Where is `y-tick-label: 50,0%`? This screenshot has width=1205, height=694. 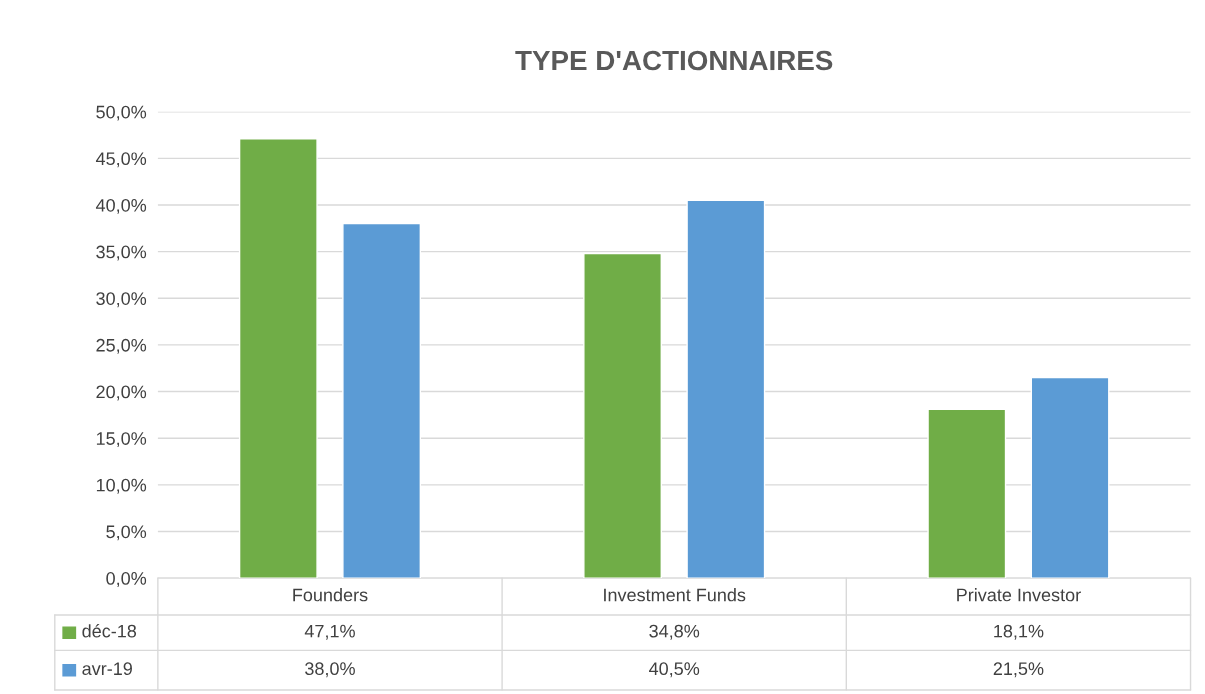 y-tick-label: 50,0% is located at coordinates (121, 113).